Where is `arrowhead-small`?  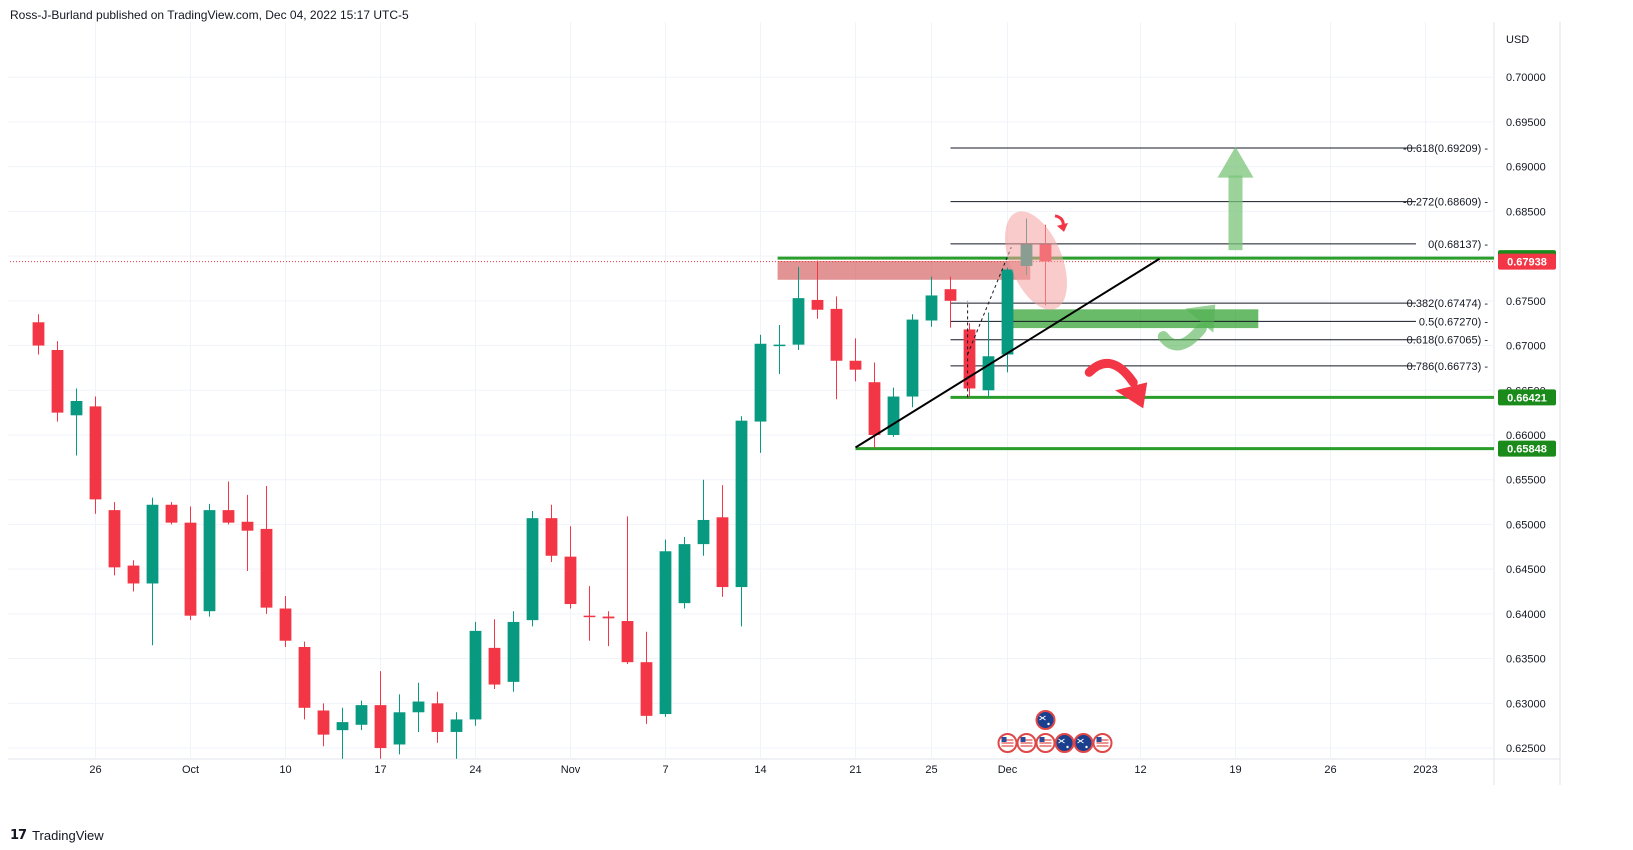 arrowhead-small is located at coordinates (1062, 227).